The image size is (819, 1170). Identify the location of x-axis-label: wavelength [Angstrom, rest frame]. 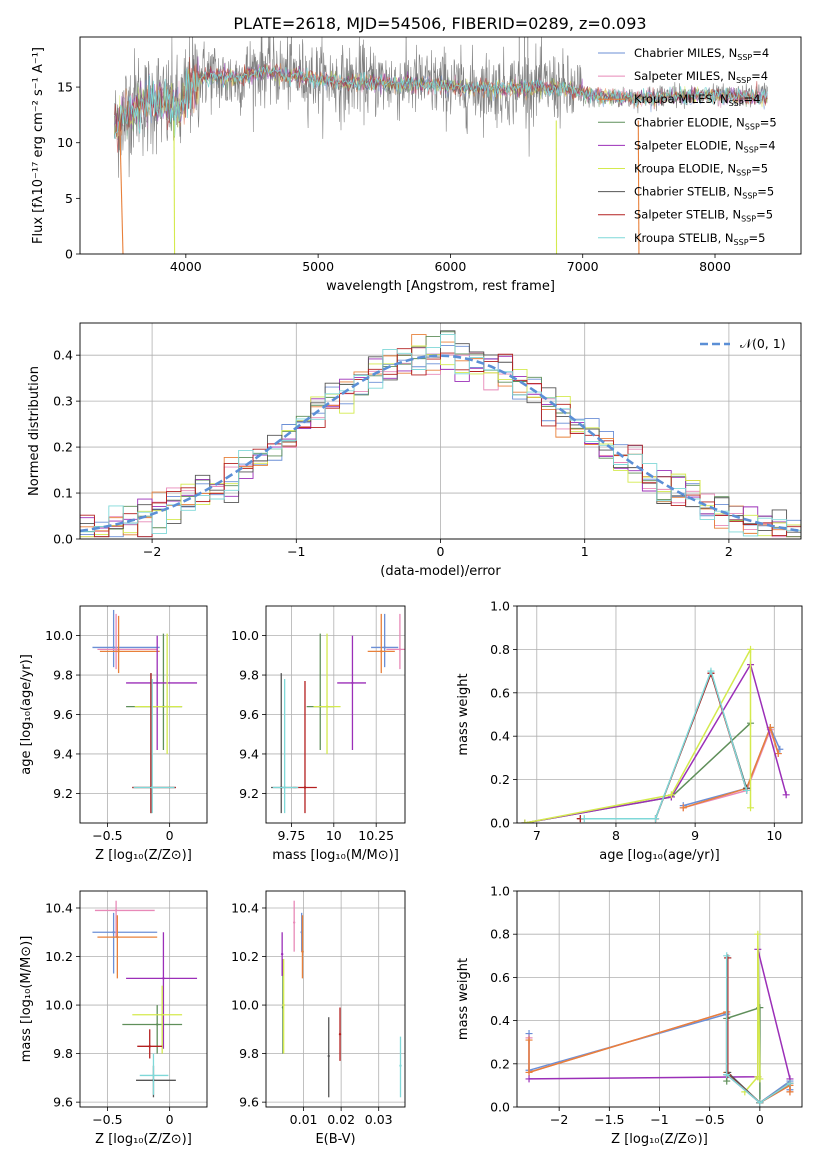
(440, 286).